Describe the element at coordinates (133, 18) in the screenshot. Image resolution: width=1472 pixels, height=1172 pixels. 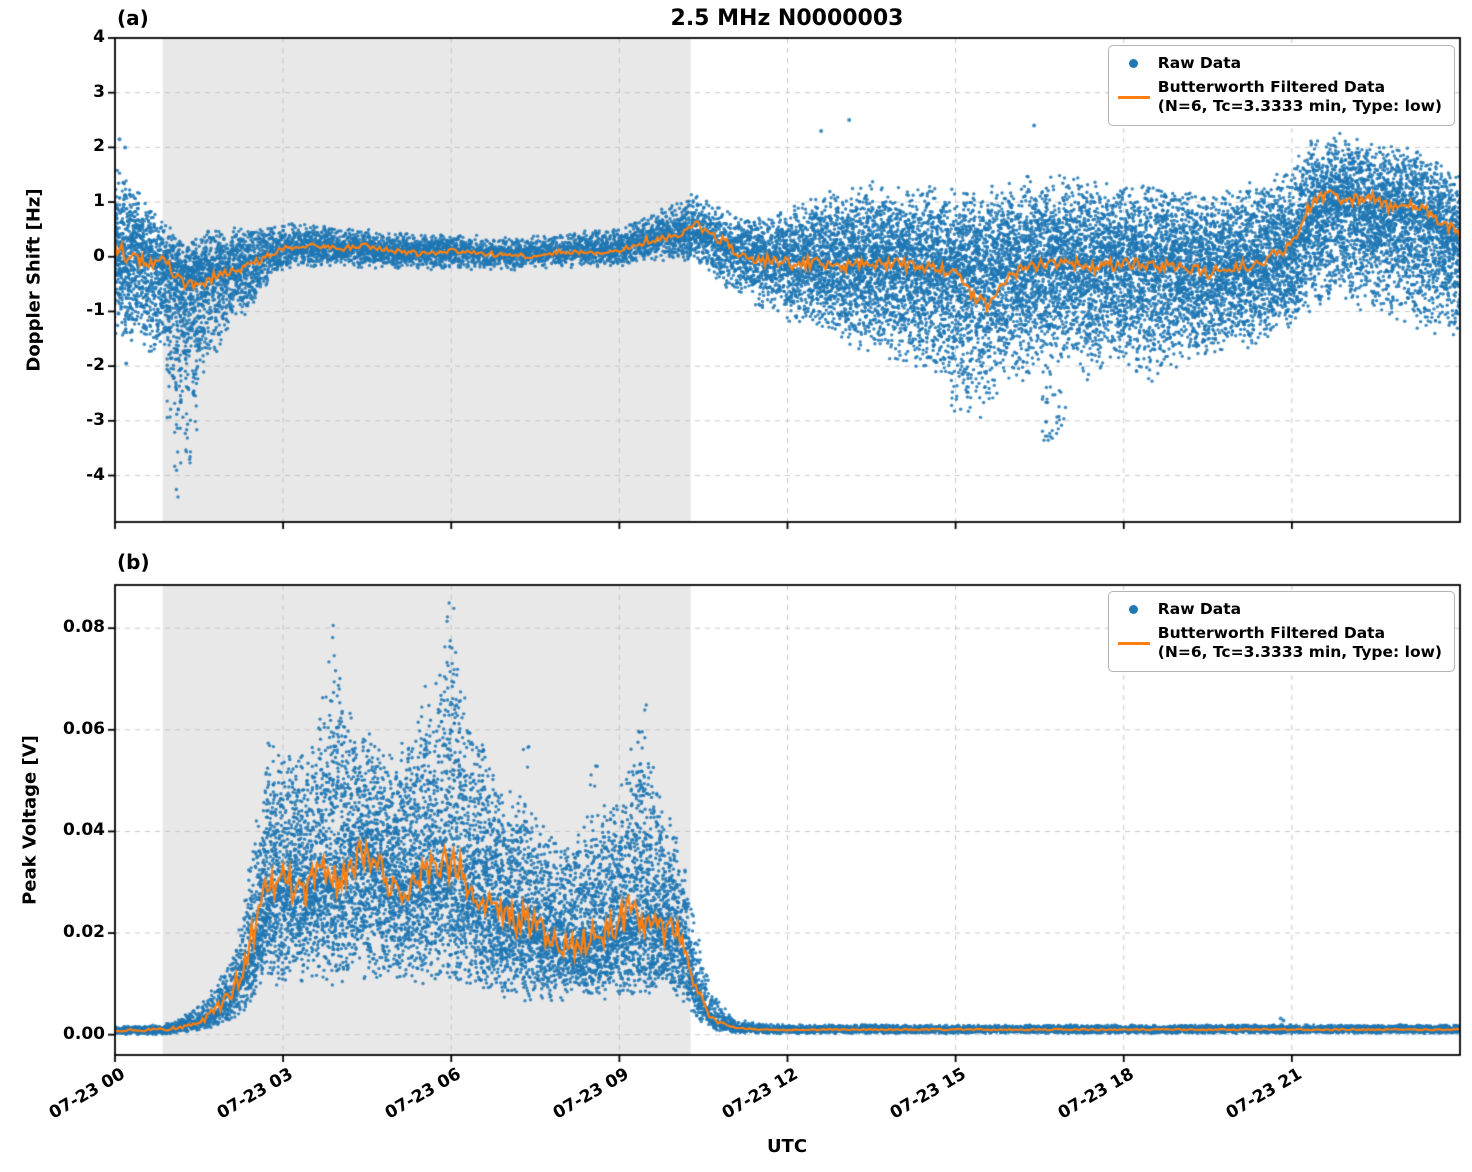
I see `panel-a-tag: (a)` at that location.